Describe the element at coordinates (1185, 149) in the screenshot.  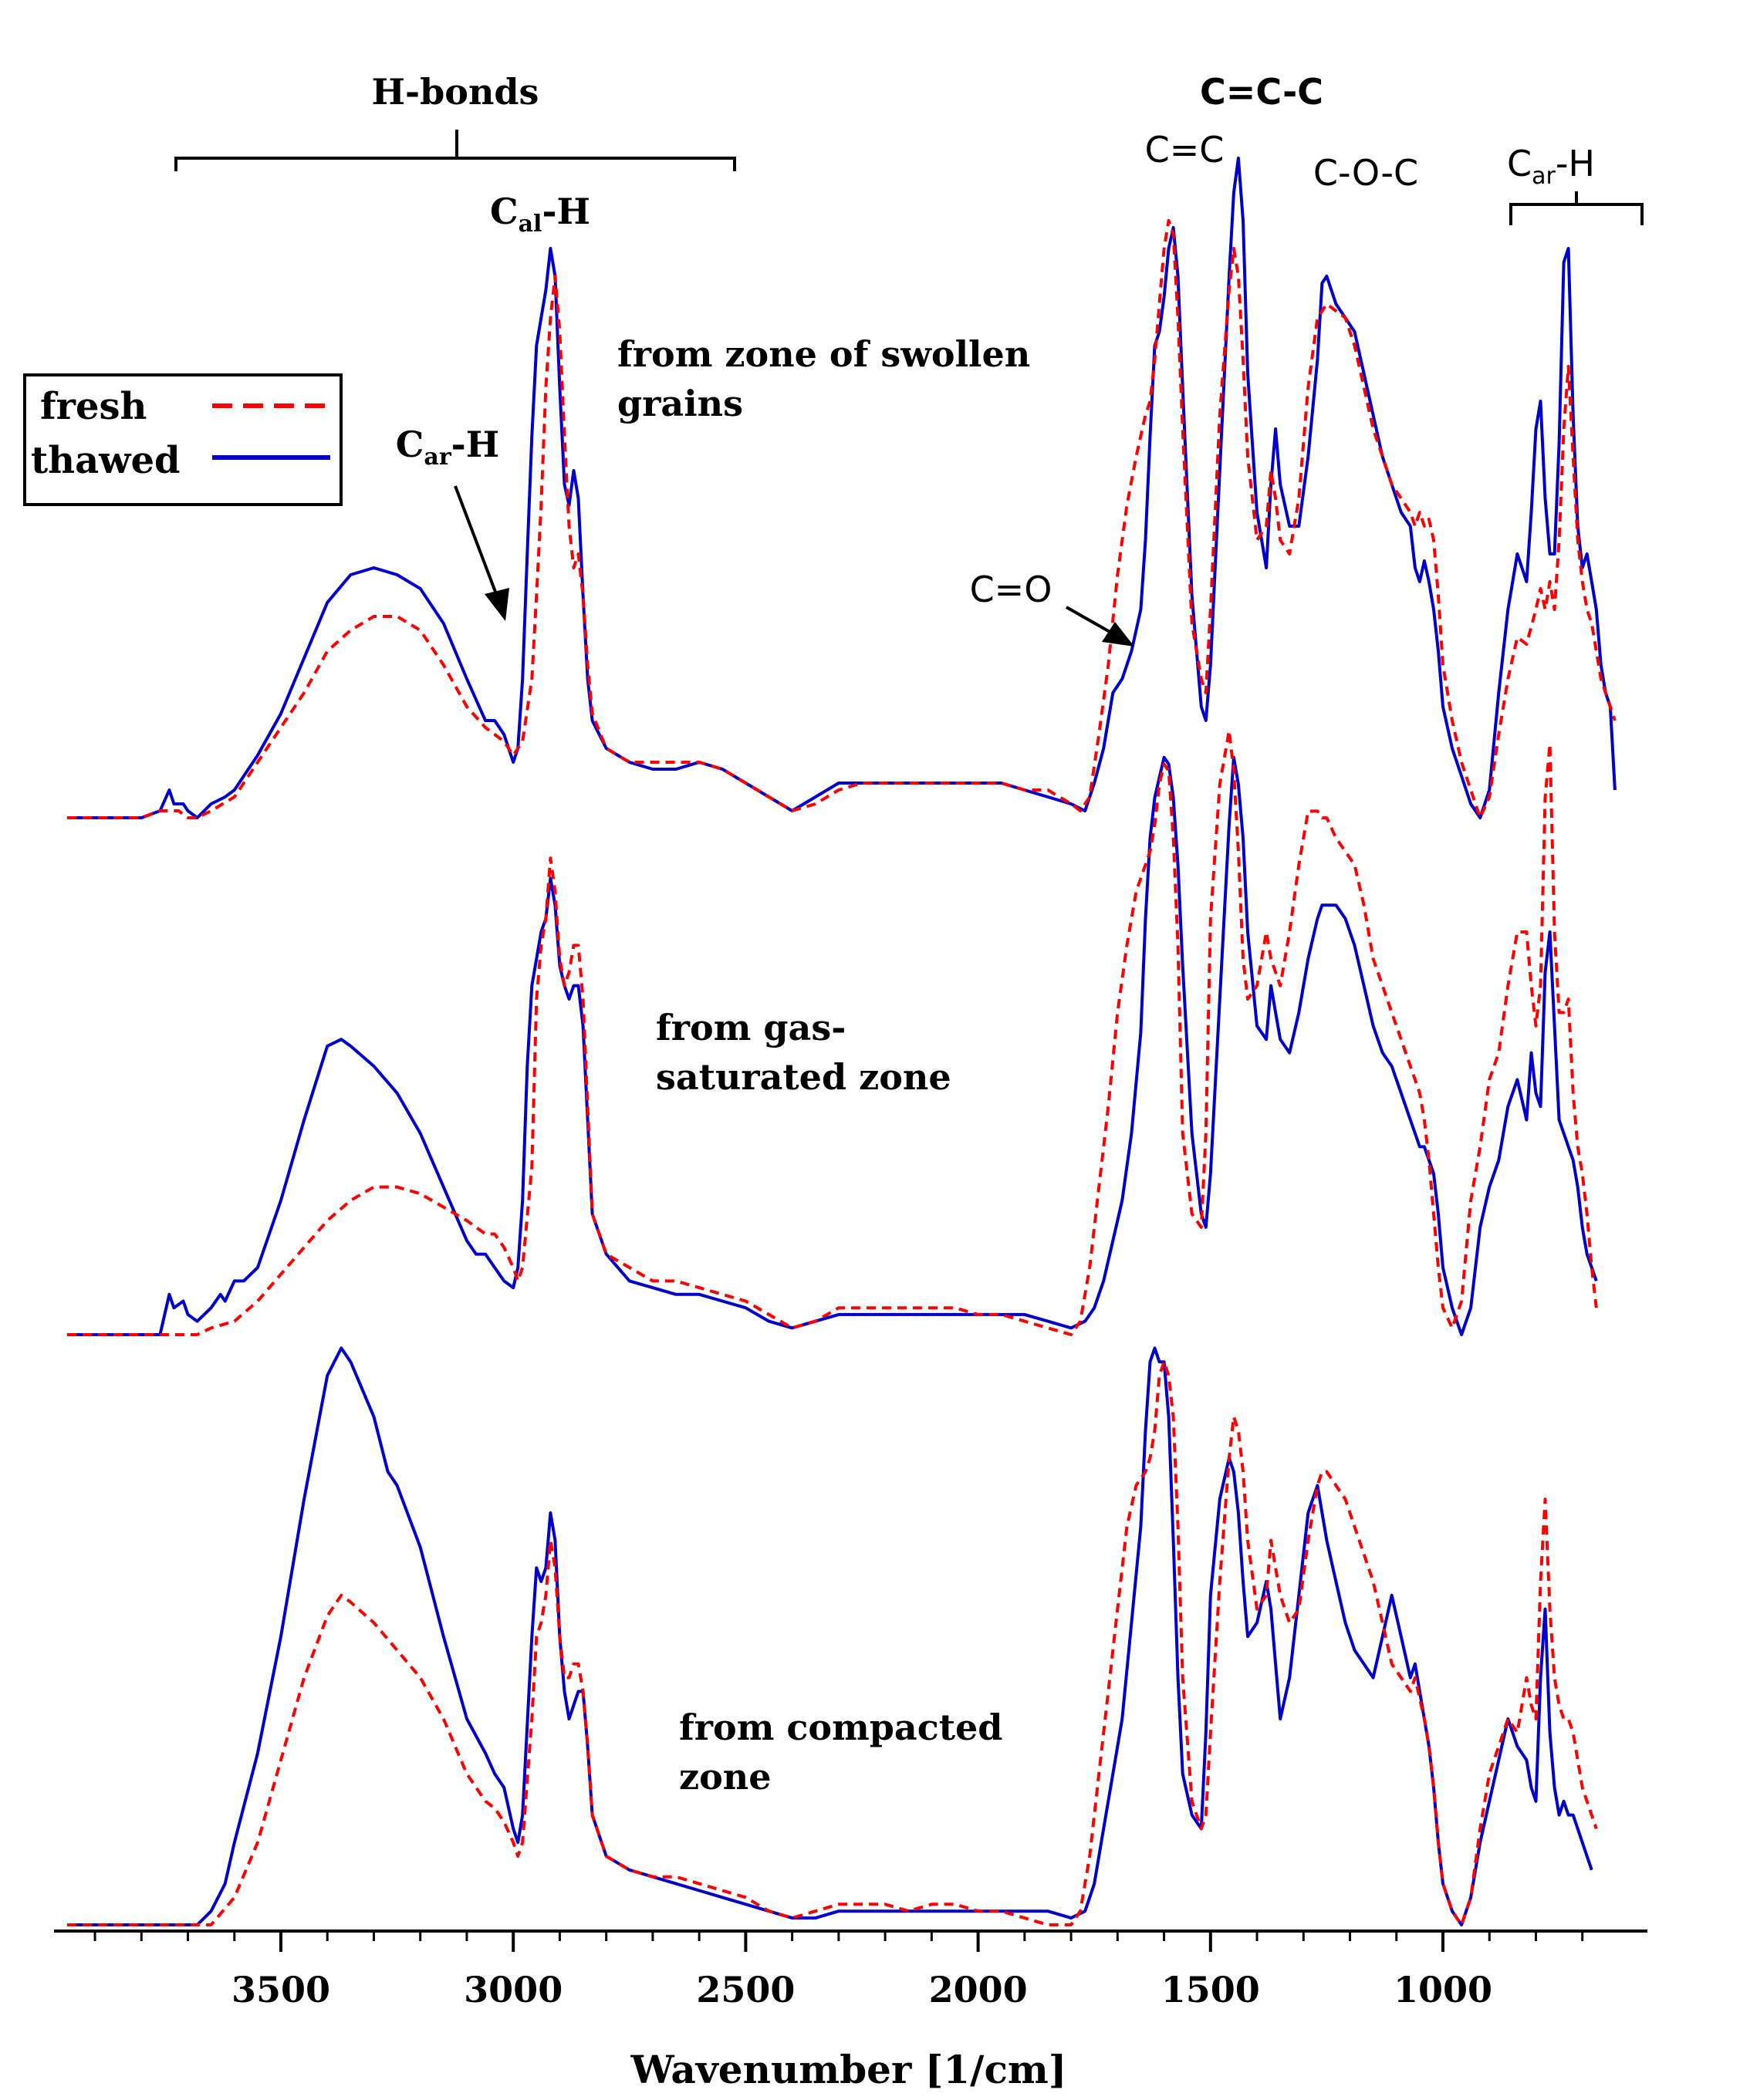
I see `c-eq-c-label: C=C` at that location.